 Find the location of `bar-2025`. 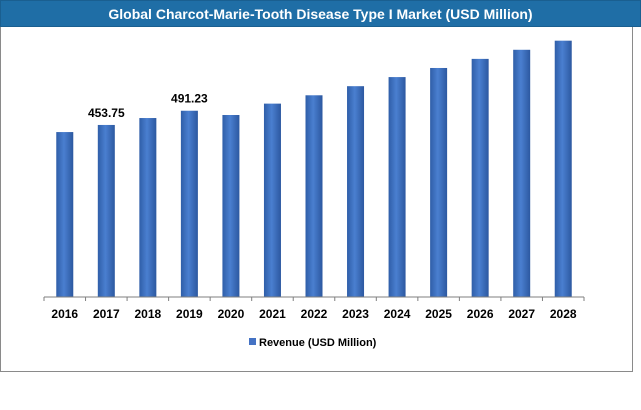

bar-2025 is located at coordinates (439, 182).